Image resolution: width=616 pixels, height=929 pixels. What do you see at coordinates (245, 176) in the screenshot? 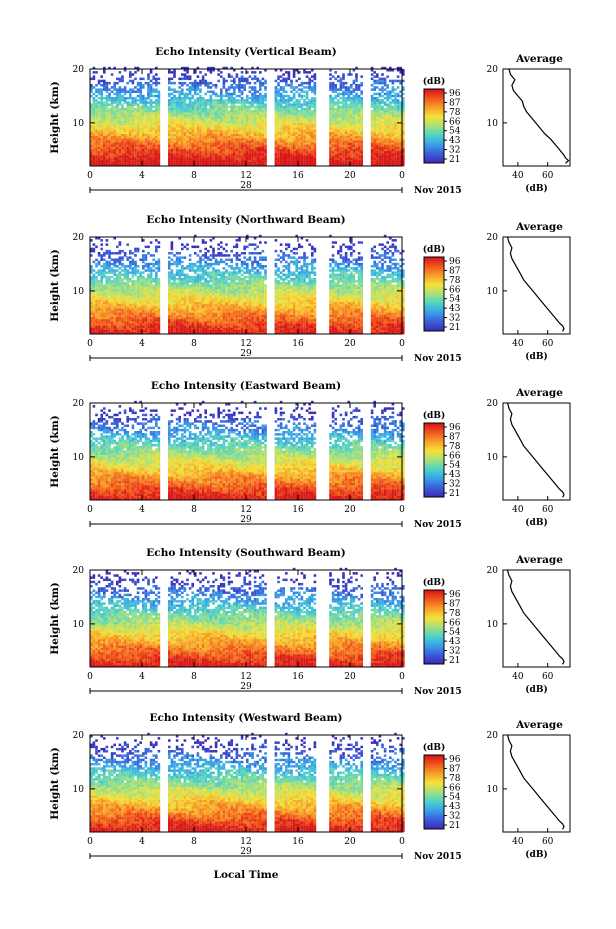
I see `x-tick-label: 12` at bounding box center [245, 176].